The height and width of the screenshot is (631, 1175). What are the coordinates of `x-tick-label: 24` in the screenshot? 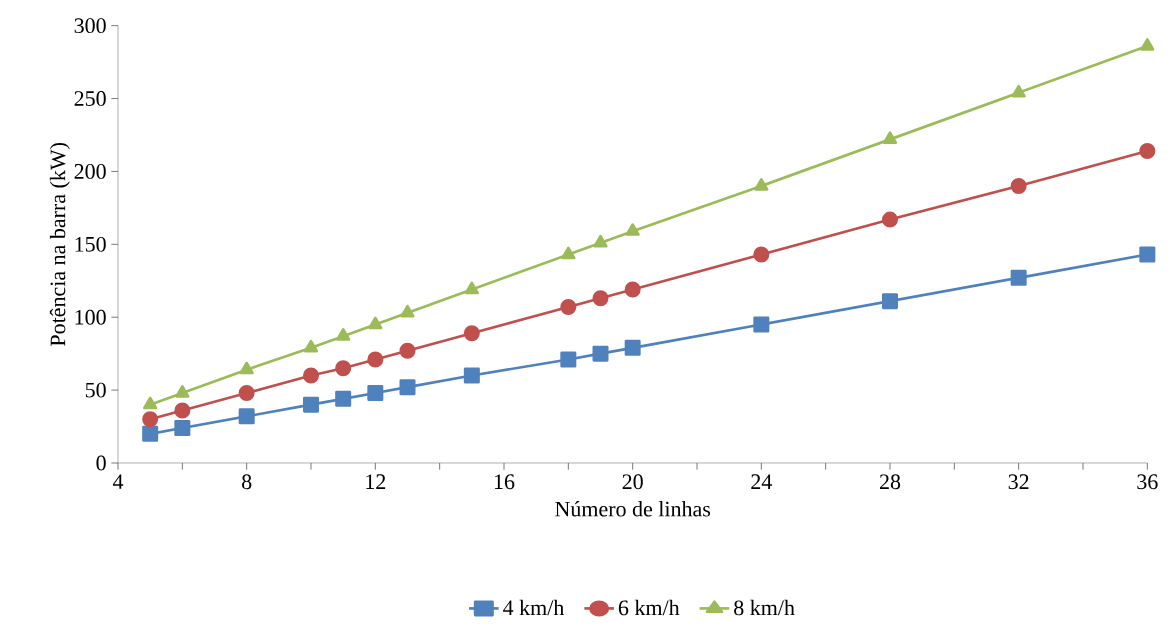 It's located at (761, 481).